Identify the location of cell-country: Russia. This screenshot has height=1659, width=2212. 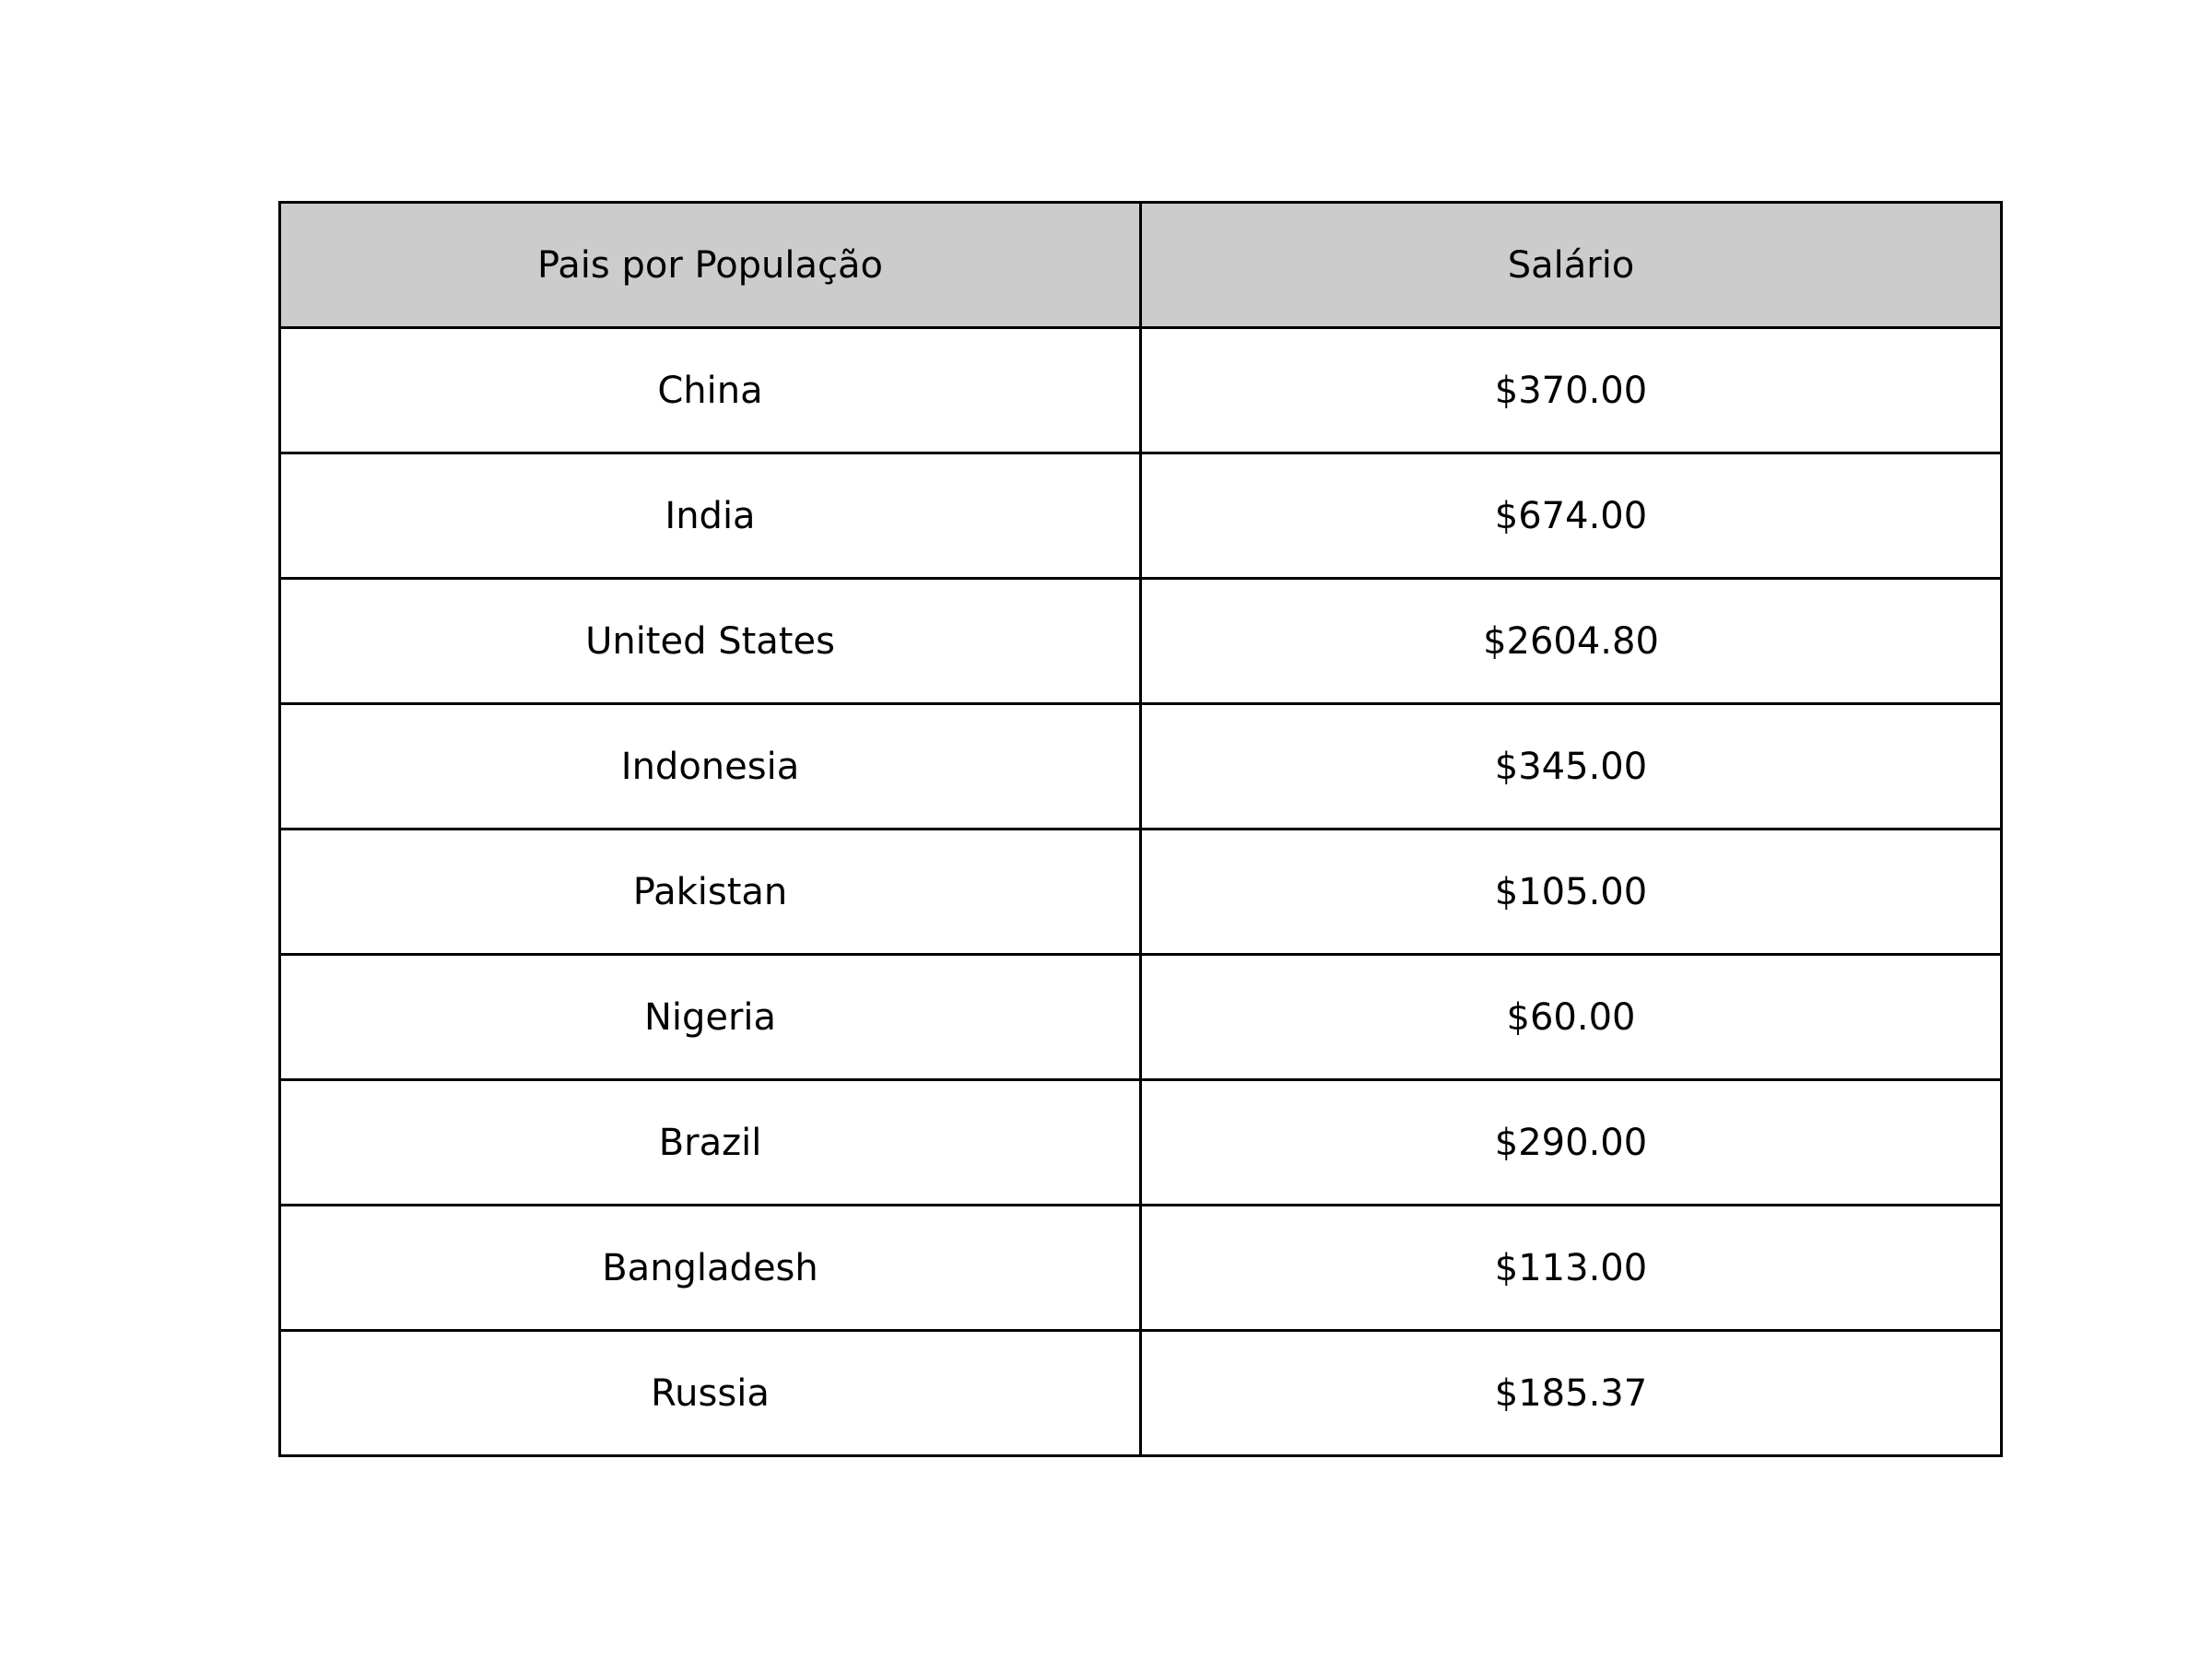
(710, 1393).